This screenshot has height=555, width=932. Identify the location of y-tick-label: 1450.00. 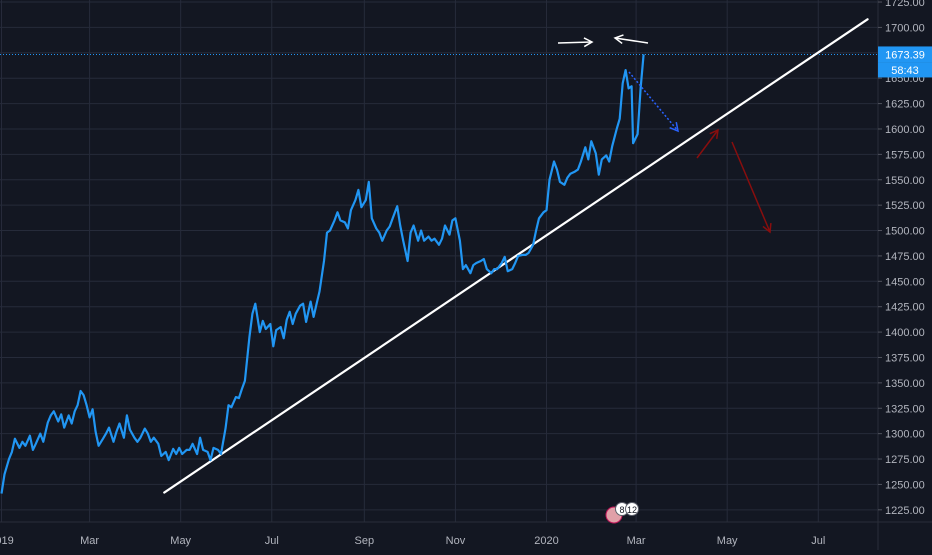
(905, 282).